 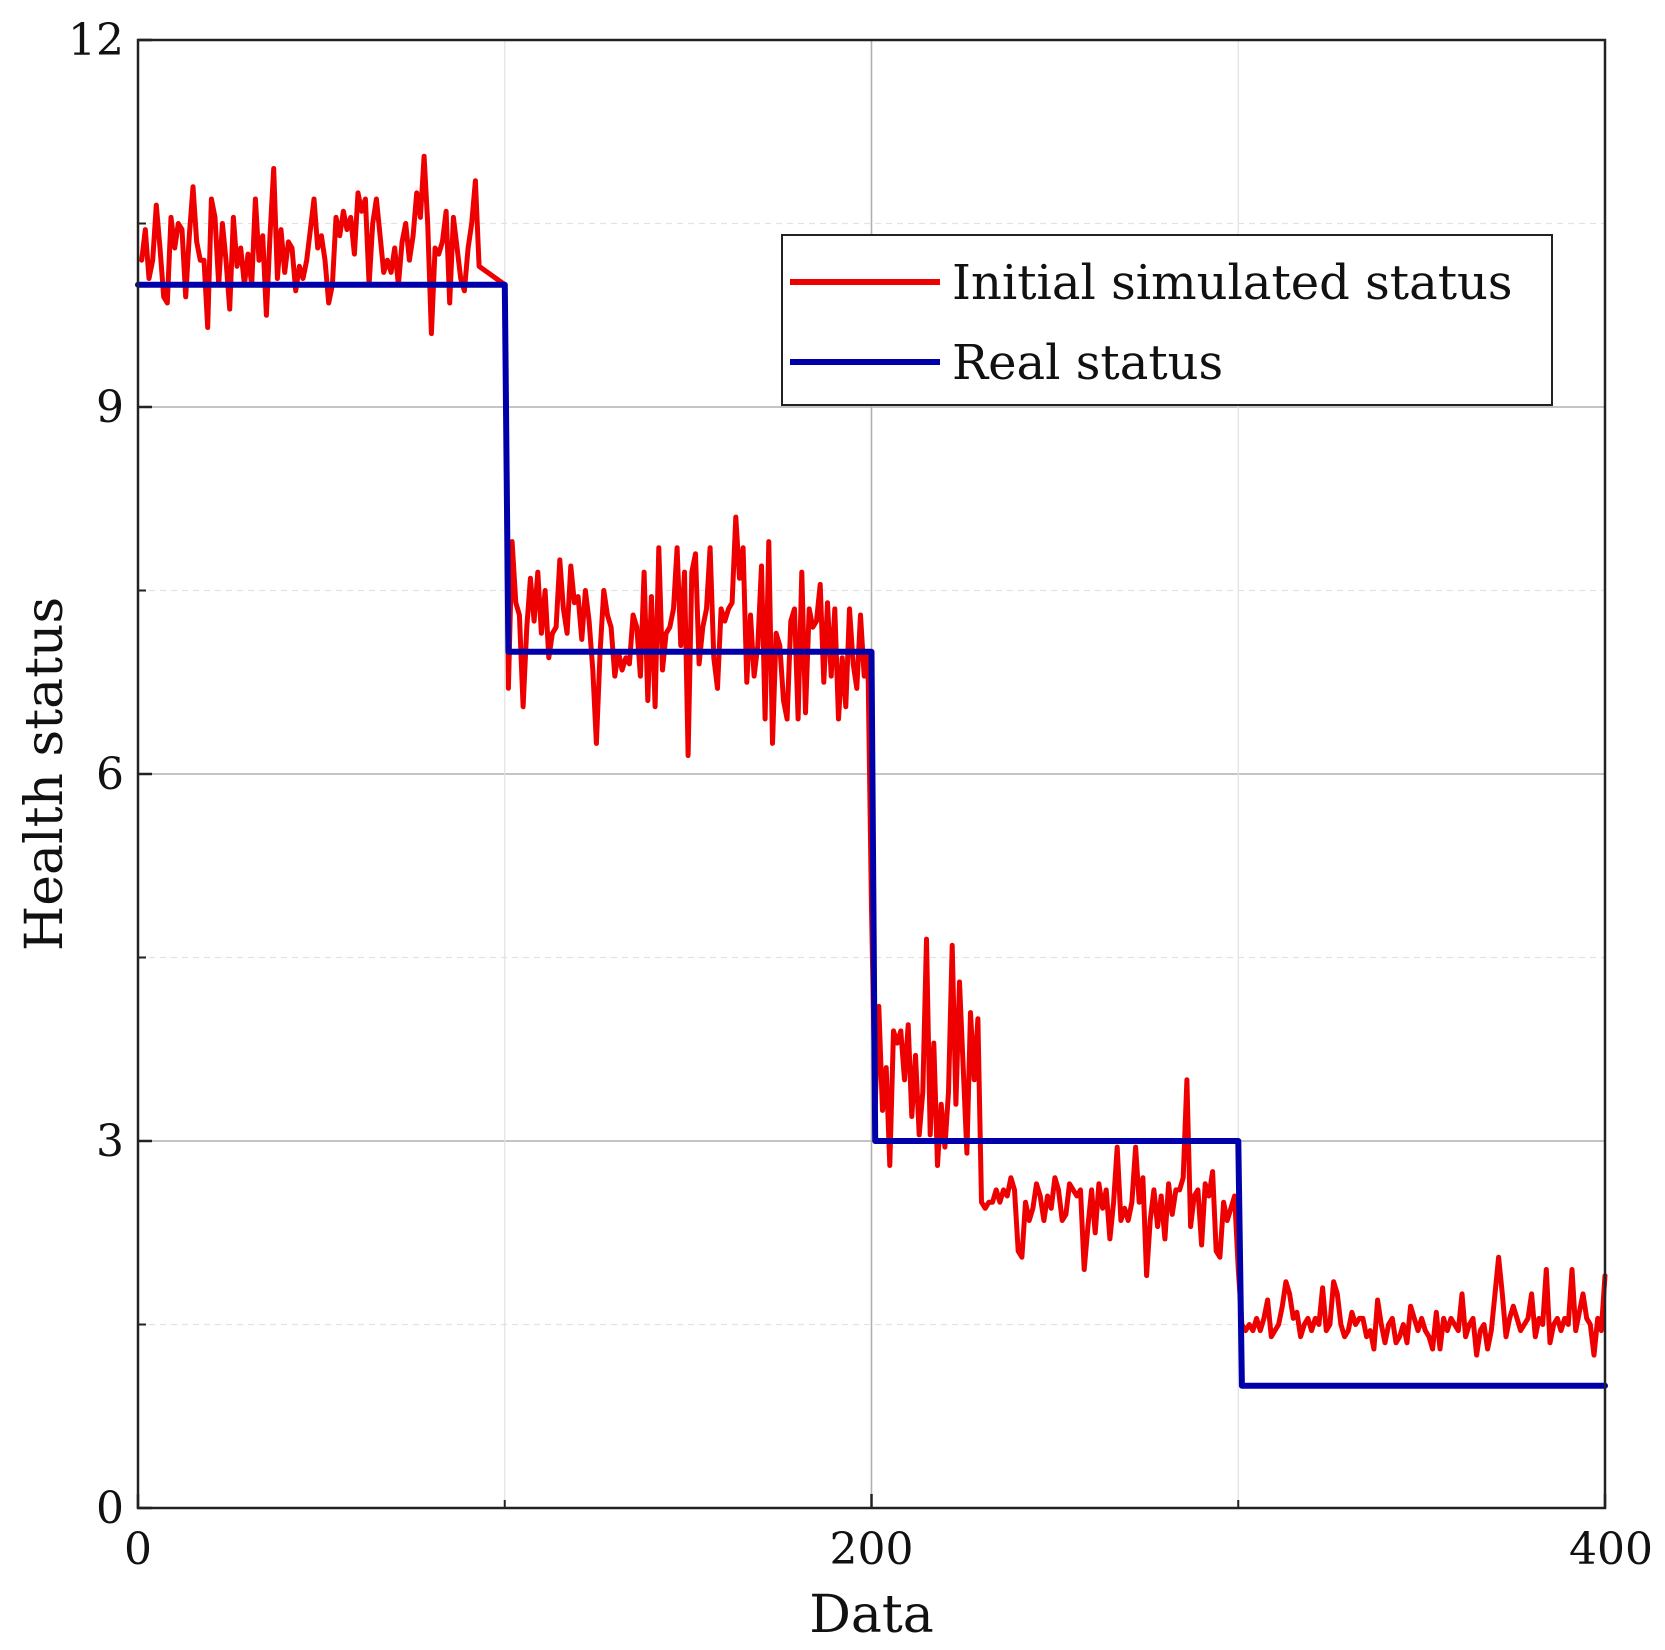 I want to click on legend: Initial simulated status Real status, so click(x=1167, y=320).